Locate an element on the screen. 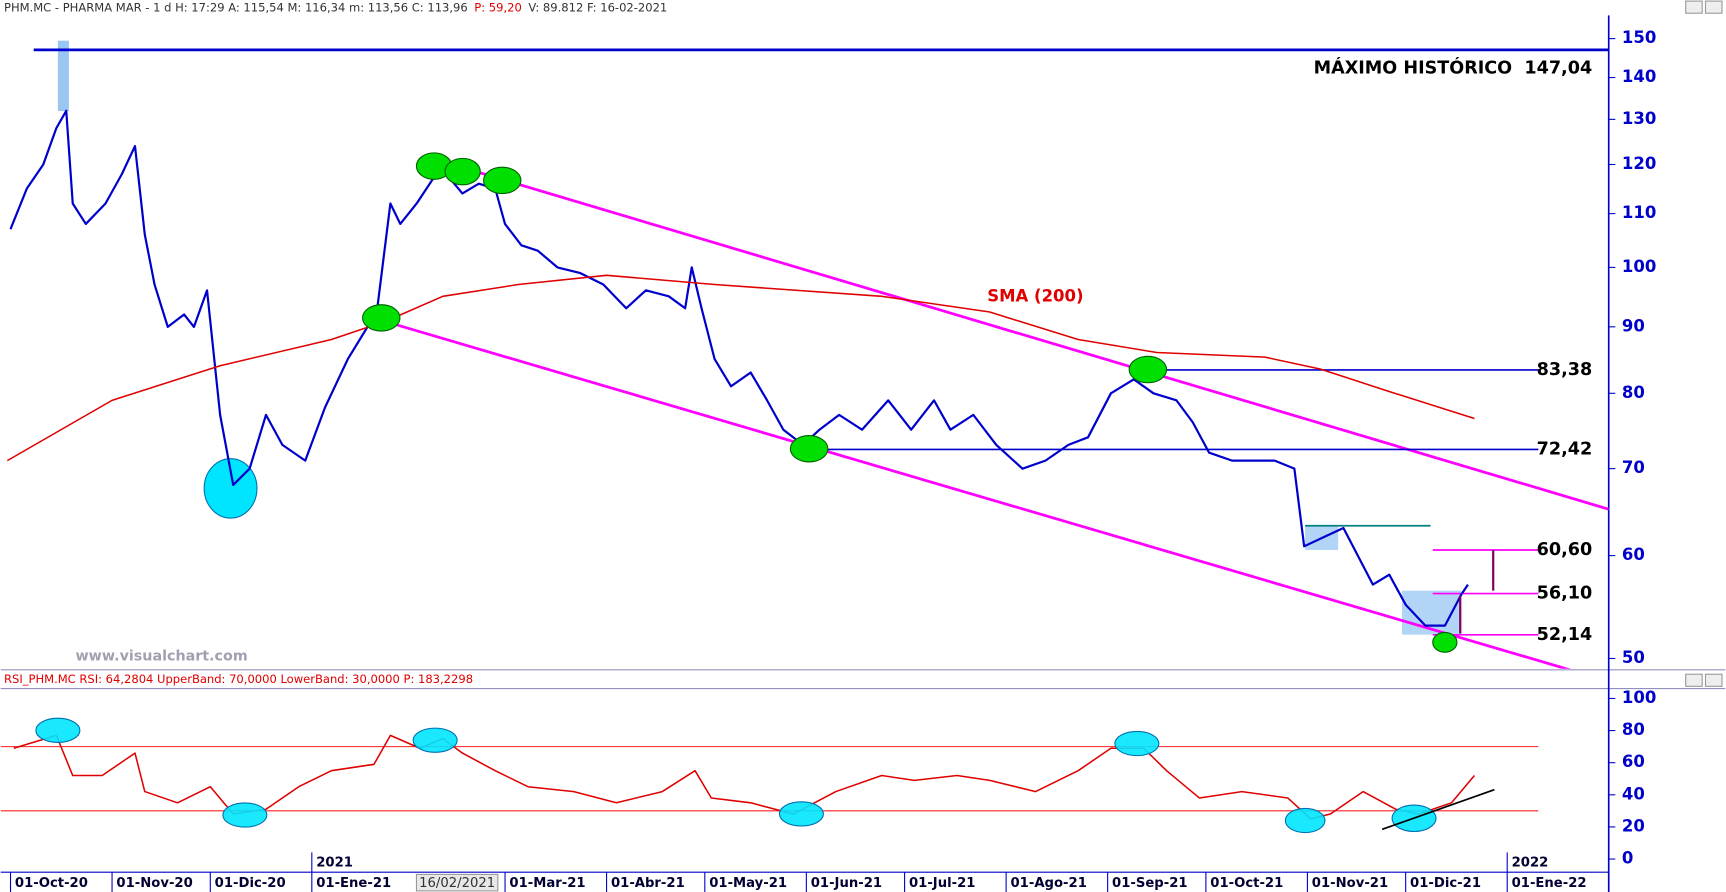 The image size is (1726, 892). x-tick-label: 01-Ago-21 is located at coordinates (1049, 883).